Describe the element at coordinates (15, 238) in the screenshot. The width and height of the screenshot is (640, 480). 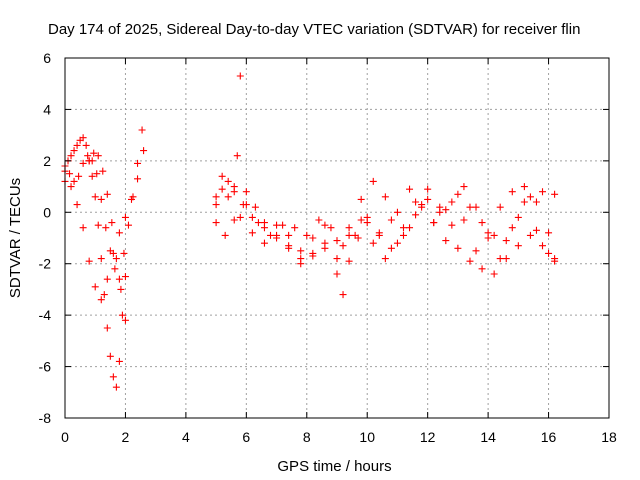
I see `y-axis-title: SDTVAR / TECUs` at that location.